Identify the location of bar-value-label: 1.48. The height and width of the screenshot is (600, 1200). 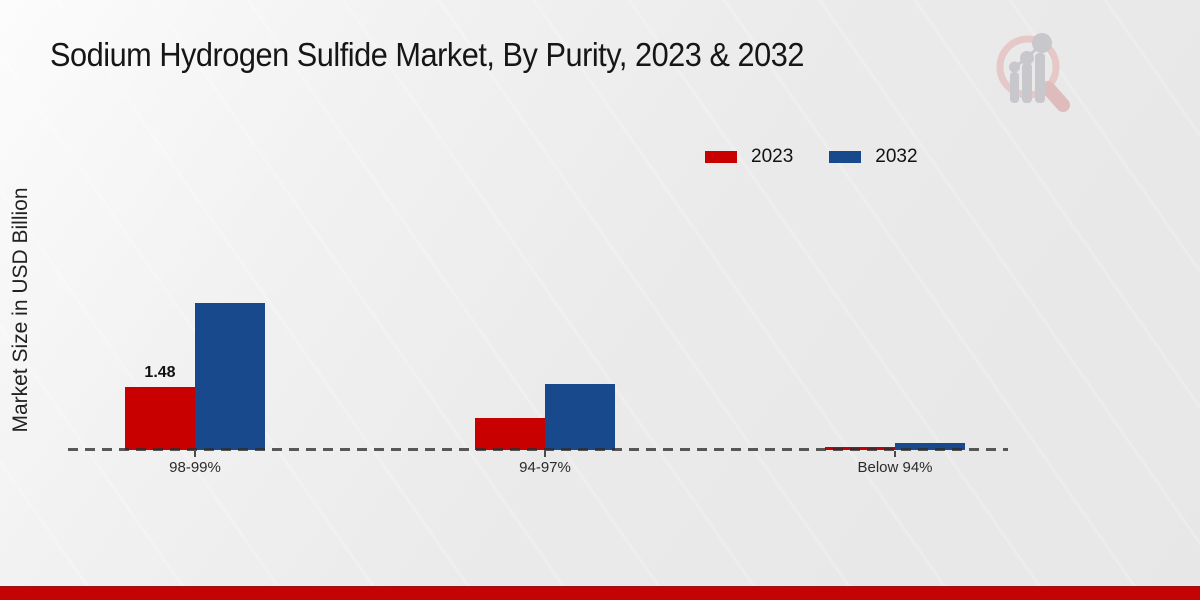
(160, 372).